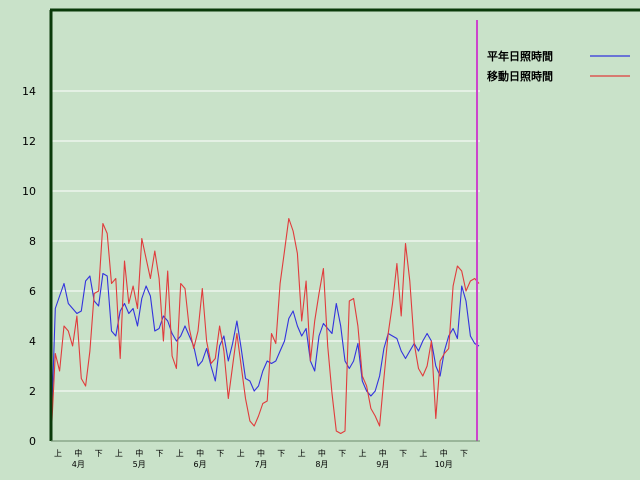  Describe the element at coordinates (32, 341) in the screenshot. I see `y-tick-label: 4` at that location.